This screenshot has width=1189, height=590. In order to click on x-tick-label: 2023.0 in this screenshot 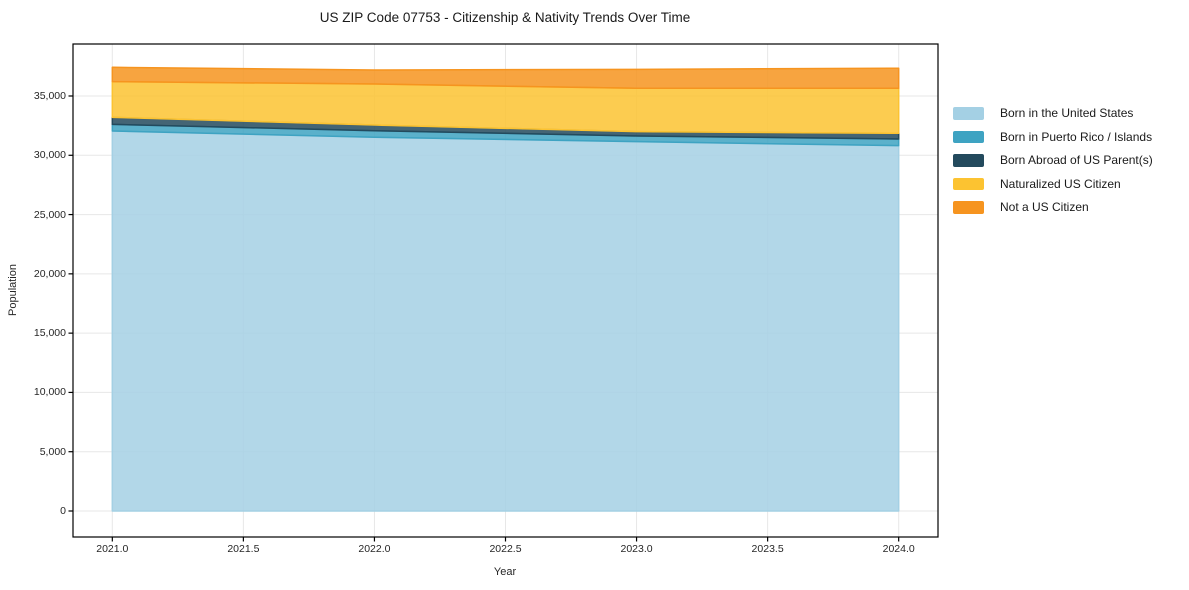, I will do `click(636, 549)`.